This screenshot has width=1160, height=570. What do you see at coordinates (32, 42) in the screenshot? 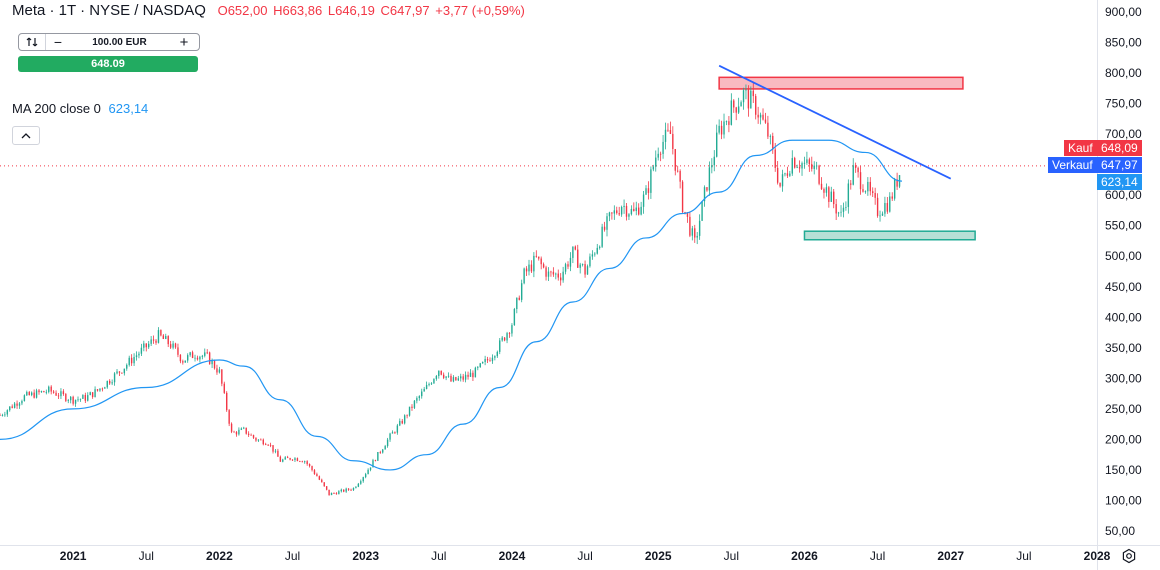
I see `swap-icon` at bounding box center [32, 42].